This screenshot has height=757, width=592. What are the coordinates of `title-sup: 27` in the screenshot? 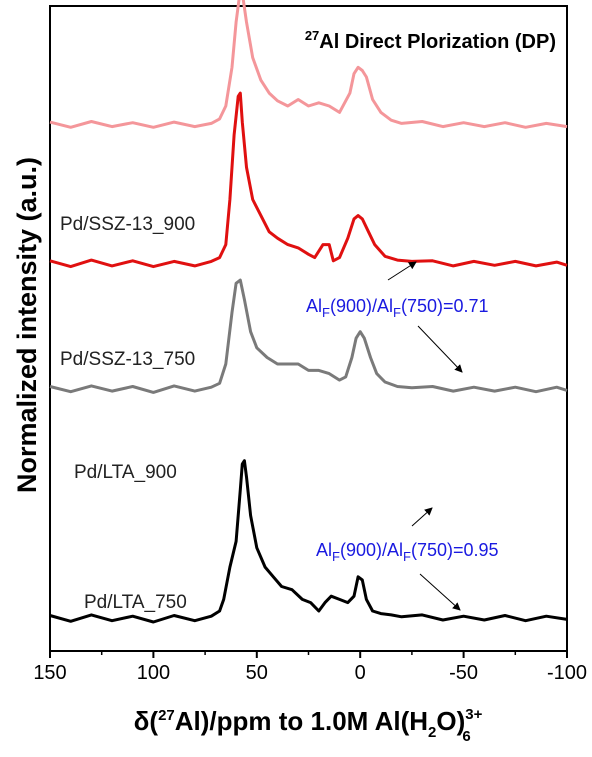 It's located at (312, 35).